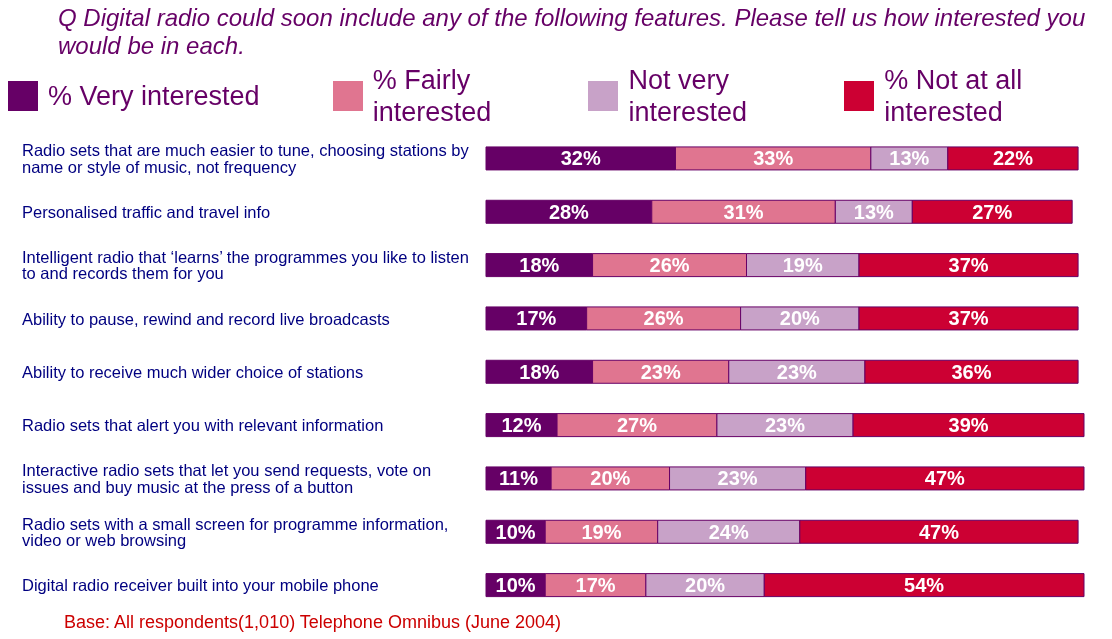  I want to click on y-tick-label: Interactive radio sets that let you send requests, vote on issues and buy music at the press of a button, so click(227, 478).